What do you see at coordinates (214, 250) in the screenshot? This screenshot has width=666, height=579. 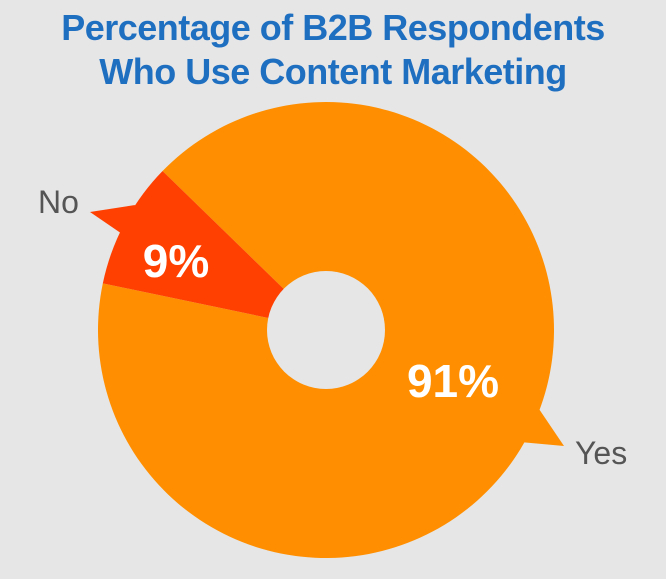 I see `pie-slice-no` at bounding box center [214, 250].